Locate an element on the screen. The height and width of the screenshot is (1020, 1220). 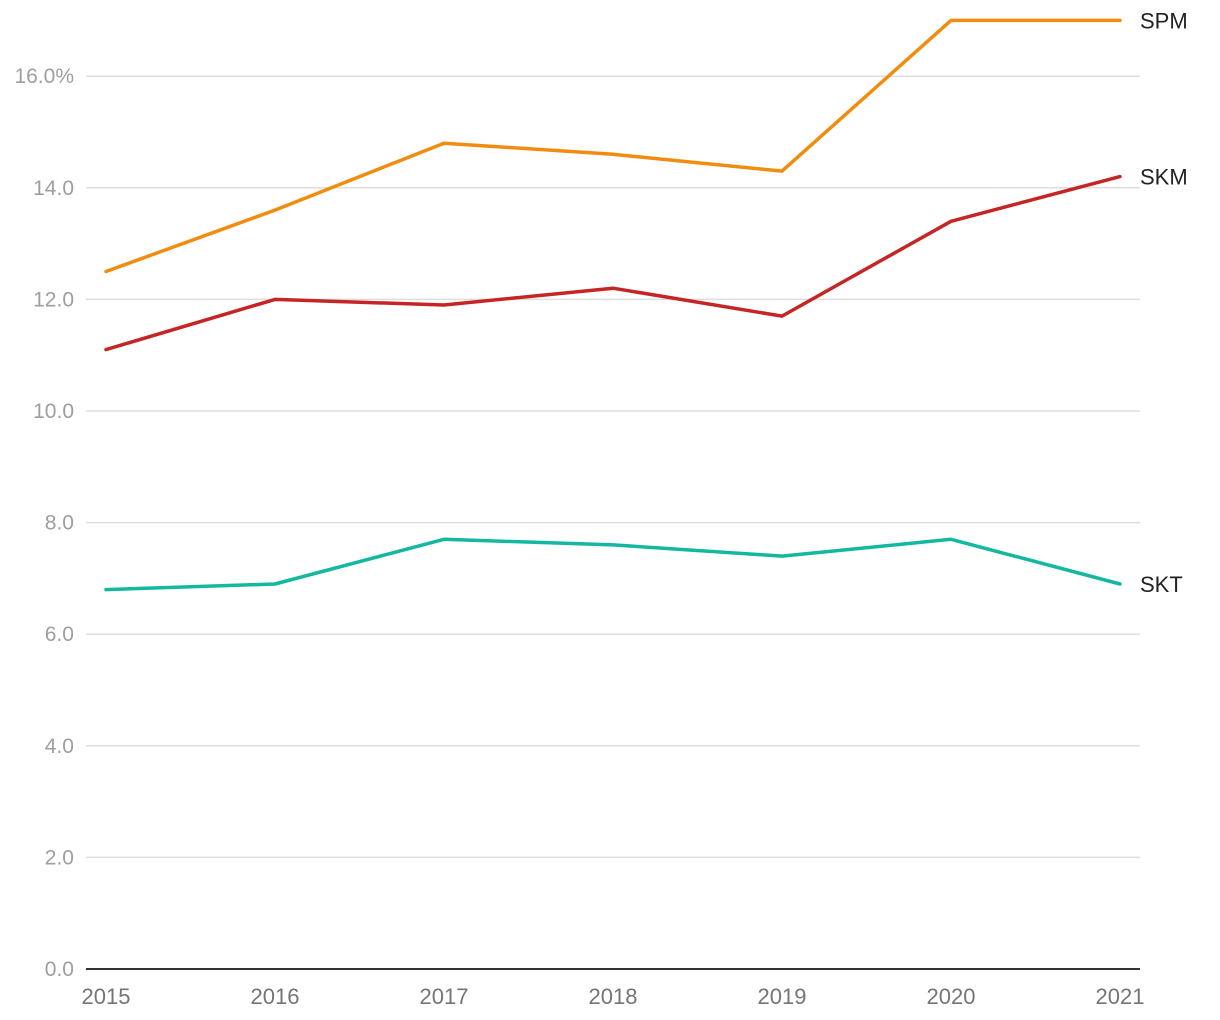
y-tick-label: 10.0 is located at coordinates (53, 411).